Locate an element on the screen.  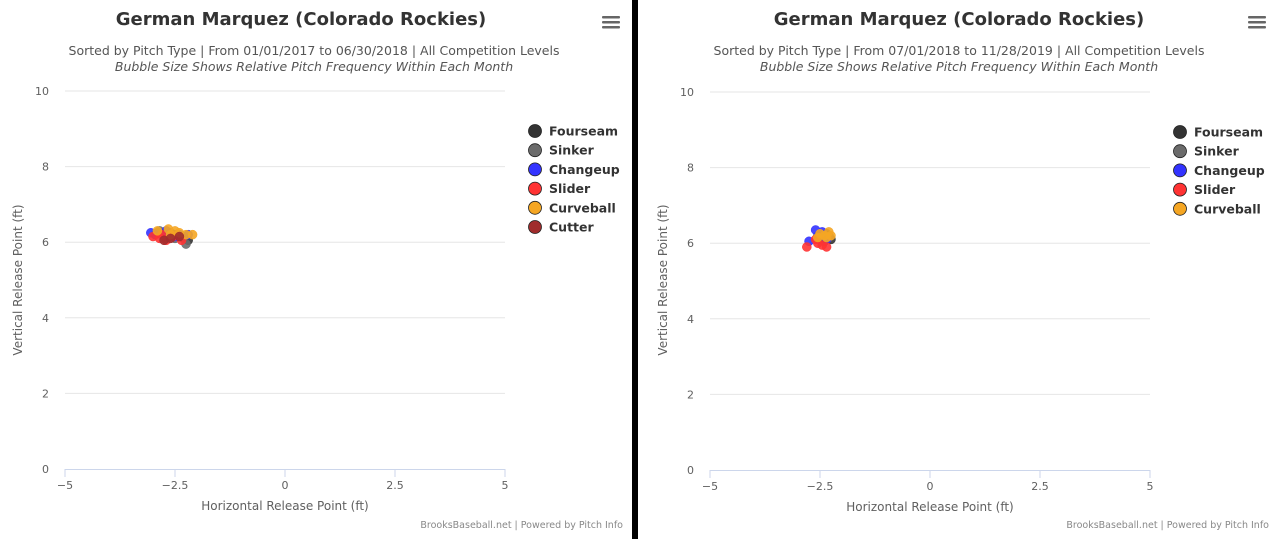
legend: Fourseam Sinker Changeup Slider Curveball is located at coordinates (1219, 170).